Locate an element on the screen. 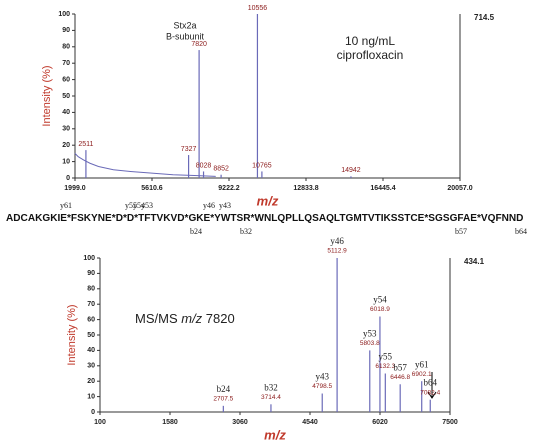 Image resolution: width=550 pixels, height=443 pixels. chart-title: MS/MS m/z 7820 is located at coordinates (185, 318).